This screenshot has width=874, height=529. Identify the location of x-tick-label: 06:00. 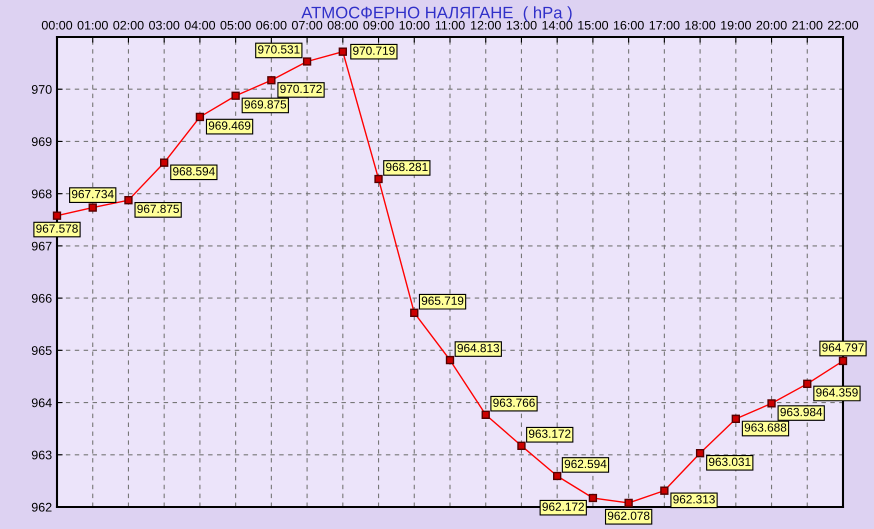
(271, 25).